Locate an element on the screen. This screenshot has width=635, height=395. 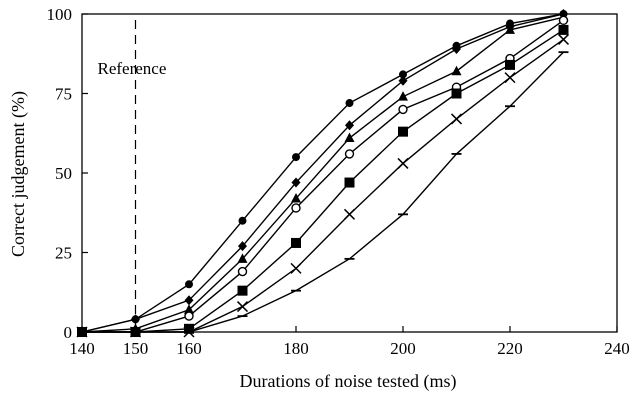
annotation-layer: Reference is located at coordinates (132, 176).